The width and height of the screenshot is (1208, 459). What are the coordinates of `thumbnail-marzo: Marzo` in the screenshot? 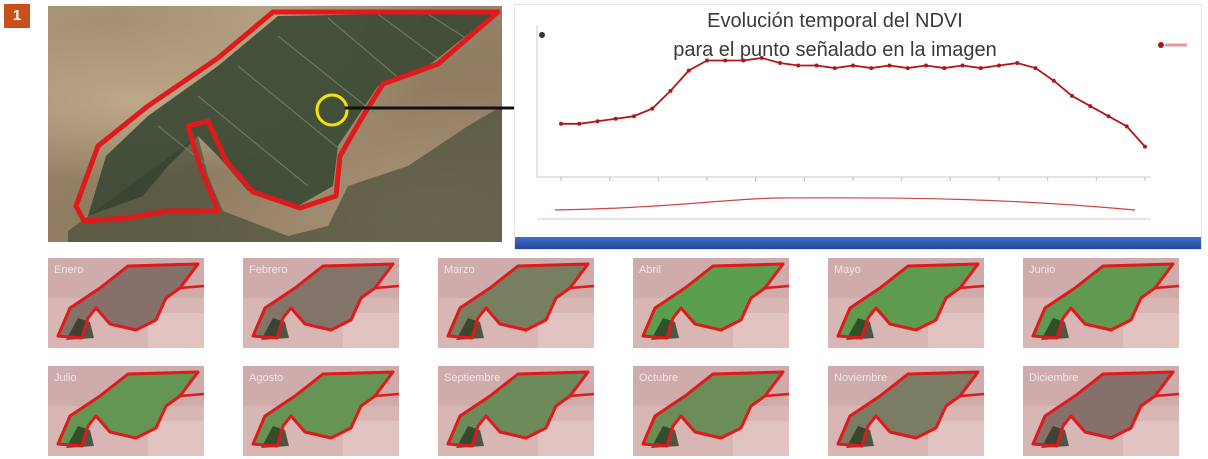 It's located at (516, 303).